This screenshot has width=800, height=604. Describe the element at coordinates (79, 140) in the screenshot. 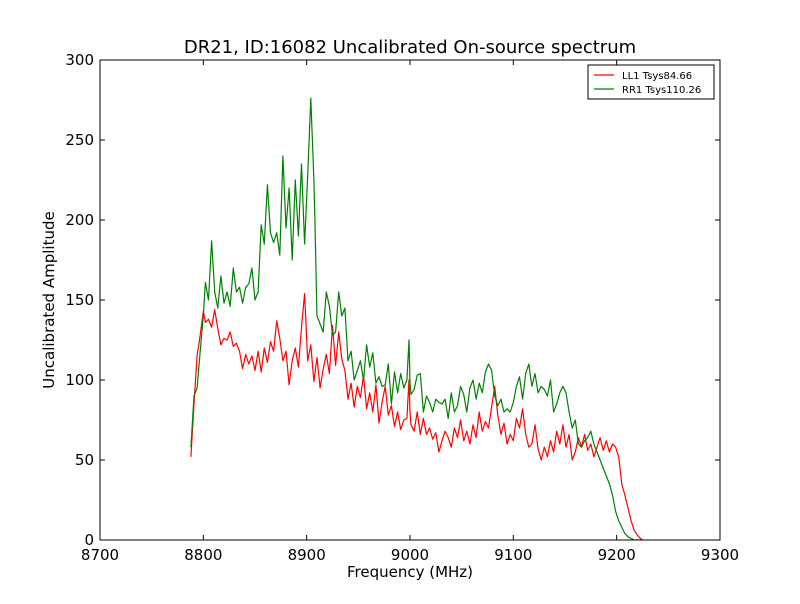

I see `y-tick-label: 250` at that location.